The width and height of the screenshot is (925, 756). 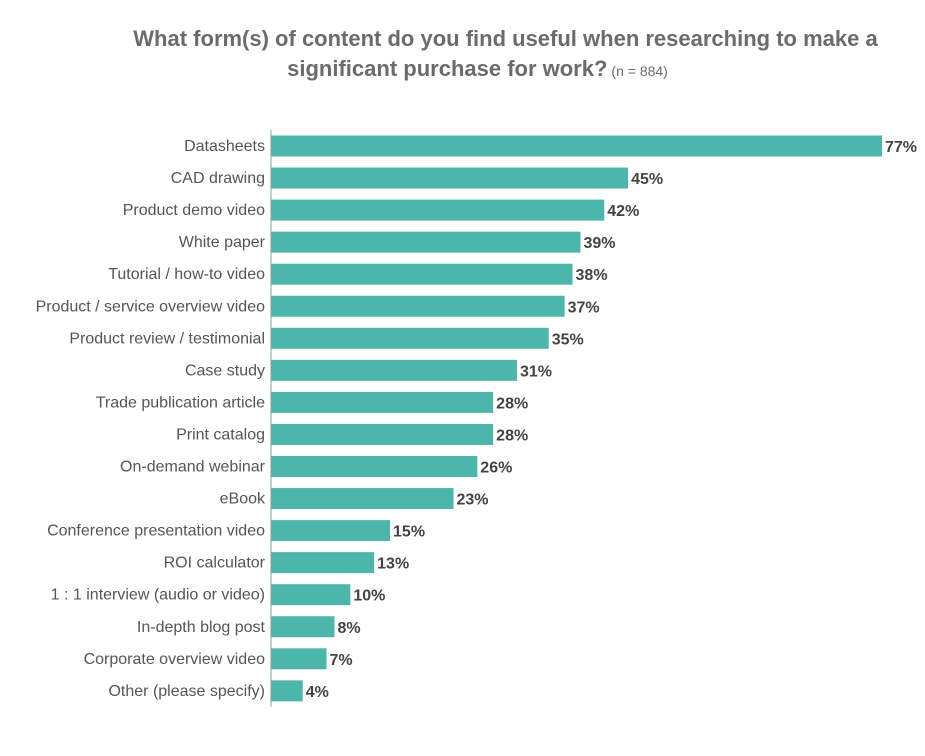 I want to click on category-label: White paper, so click(x=222, y=242).